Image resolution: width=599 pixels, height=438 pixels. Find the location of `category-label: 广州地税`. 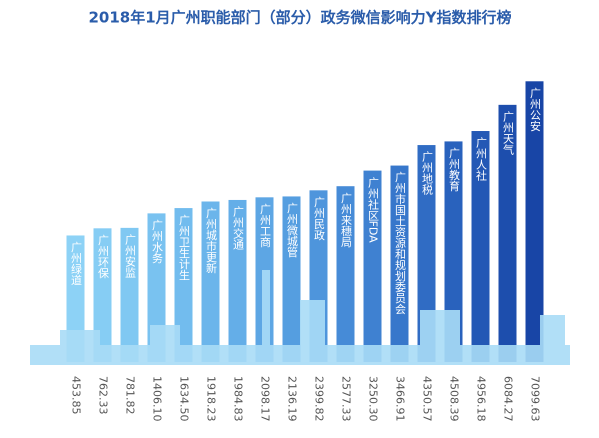

category-label: 广州地税 is located at coordinates (427, 173).